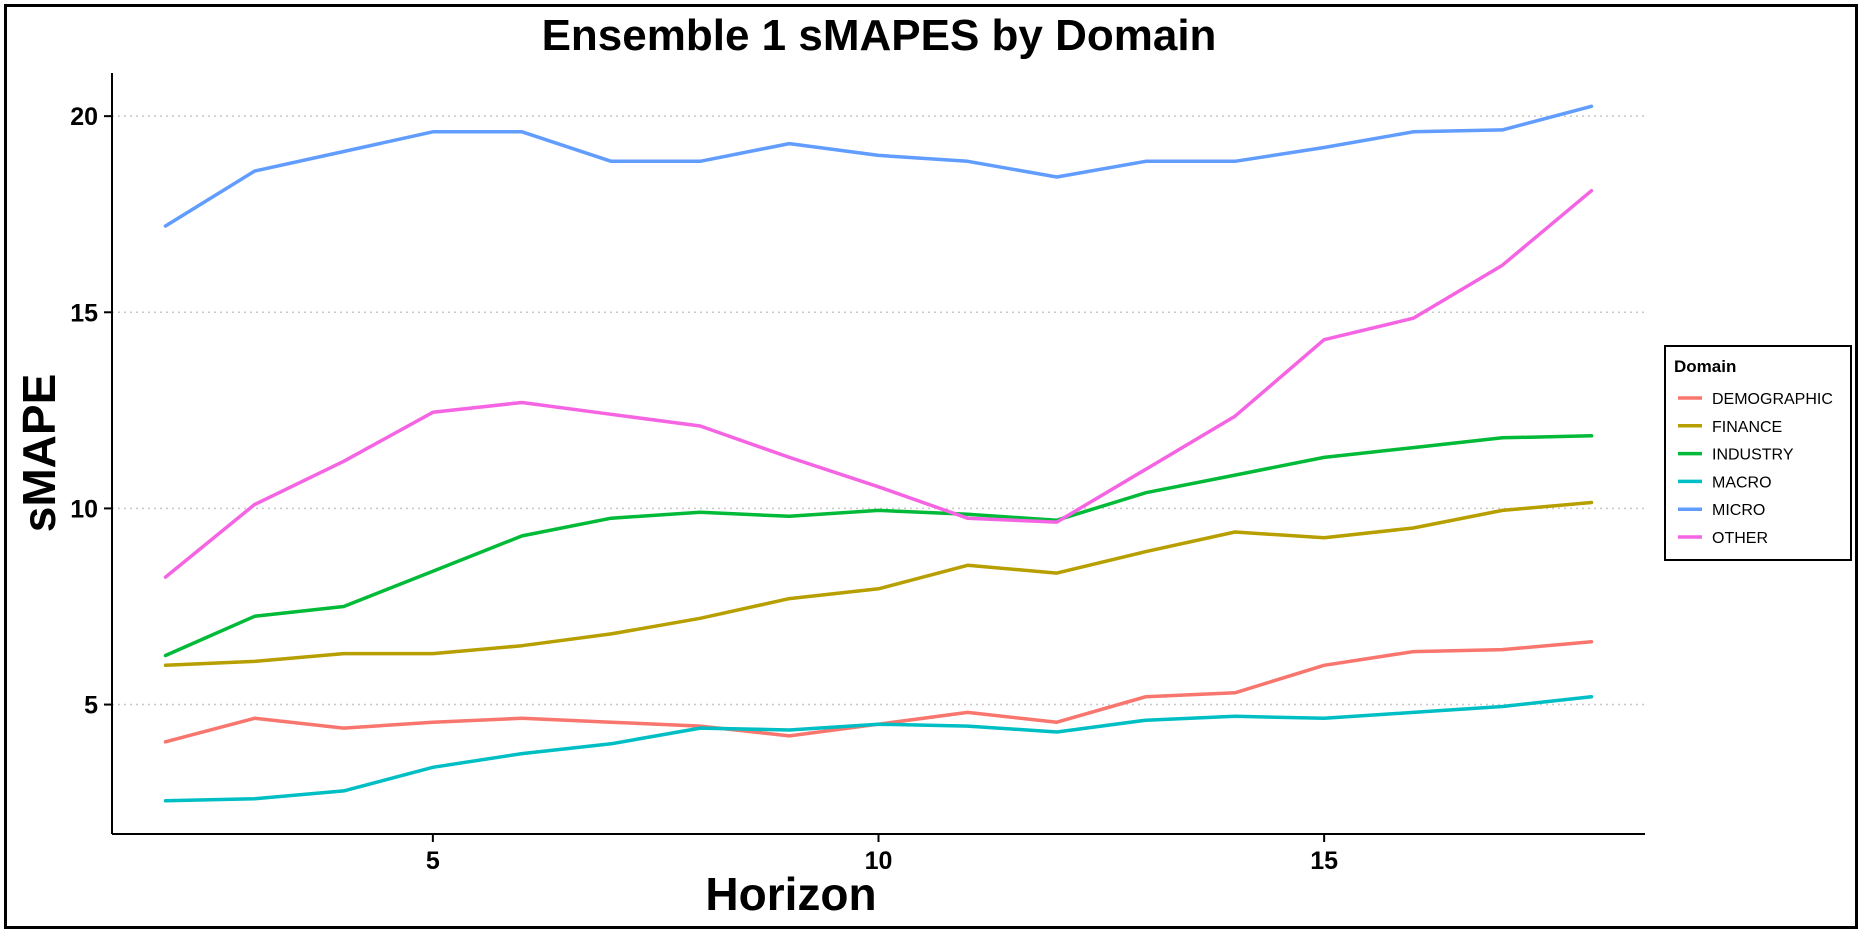  Describe the element at coordinates (91, 706) in the screenshot. I see `y-tick-label-5: 5` at that location.